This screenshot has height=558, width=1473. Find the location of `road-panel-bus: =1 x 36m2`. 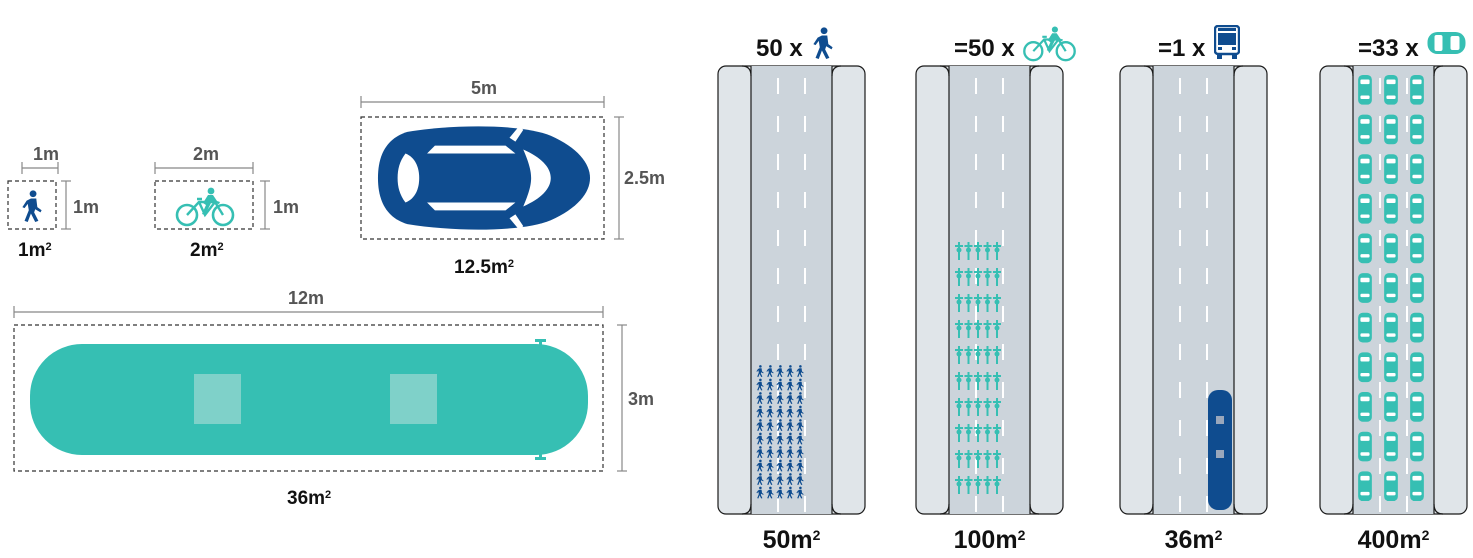

road-panel-bus: =1 x 36m2 is located at coordinates (1193, 289).